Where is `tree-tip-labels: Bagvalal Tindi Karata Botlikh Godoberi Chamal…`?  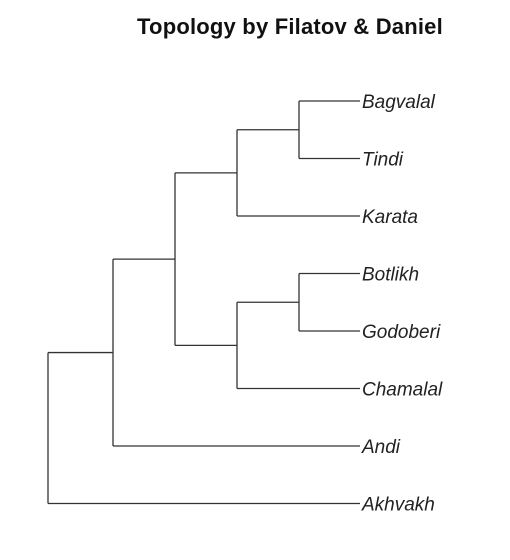 tree-tip-labels: Bagvalal Tindi Karata Botlikh Godoberi Chamal… is located at coordinates (402, 304).